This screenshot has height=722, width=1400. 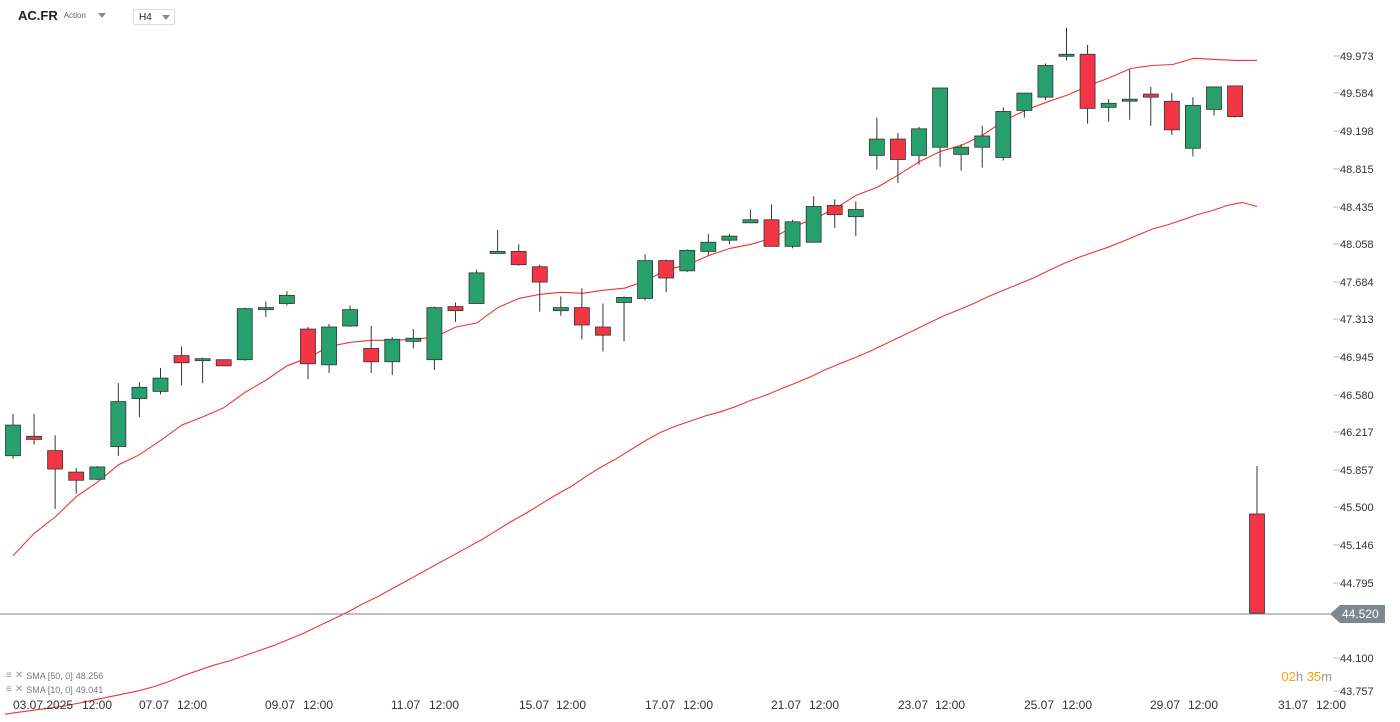 What do you see at coordinates (1357, 692) in the screenshot?
I see `y-tick-label: 43.757` at bounding box center [1357, 692].